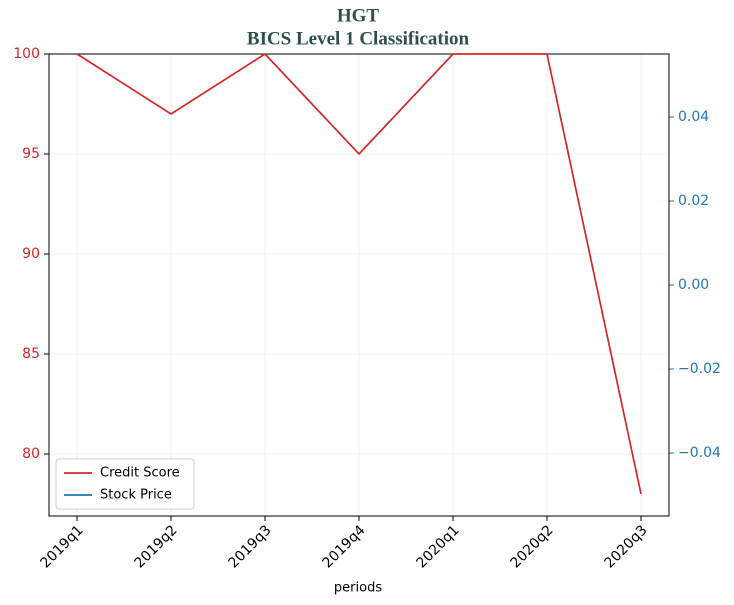 This screenshot has width=734, height=605. What do you see at coordinates (699, 453) in the screenshot?
I see `y2-tick-label: −0.04` at bounding box center [699, 453].